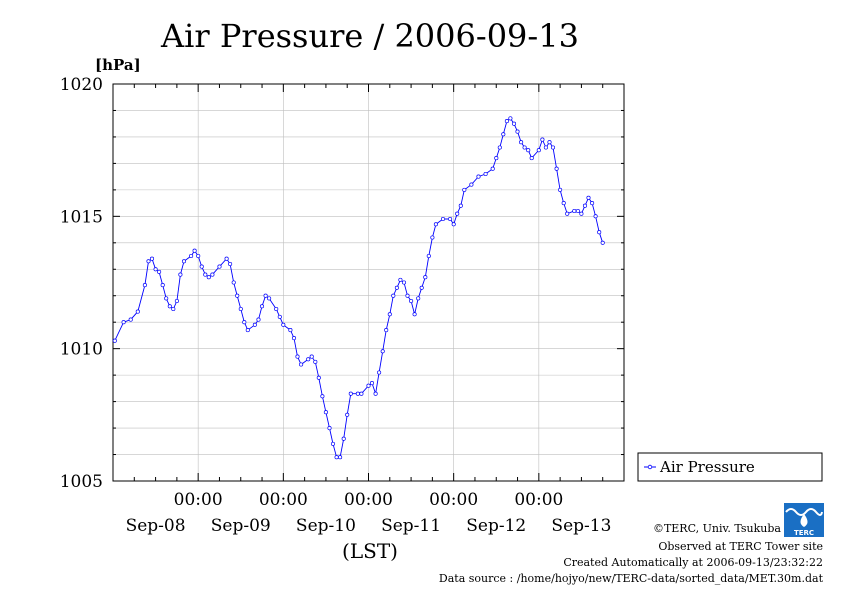 The image size is (842, 595). I want to click on y-tick-label: 1020, so click(81, 85).